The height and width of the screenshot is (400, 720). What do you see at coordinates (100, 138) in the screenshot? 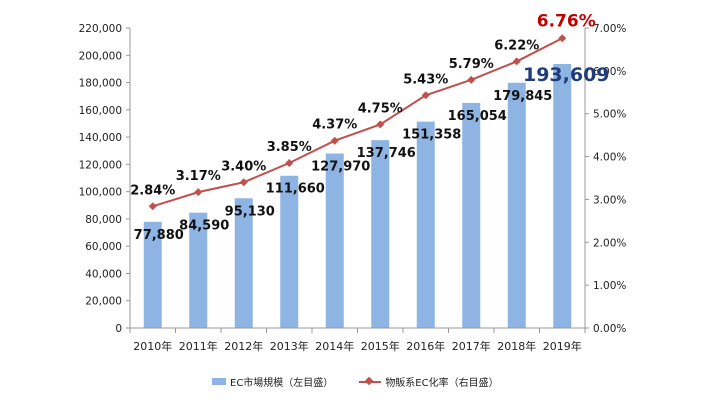
I see `left-axis-tick-label: 140,000` at bounding box center [100, 138].